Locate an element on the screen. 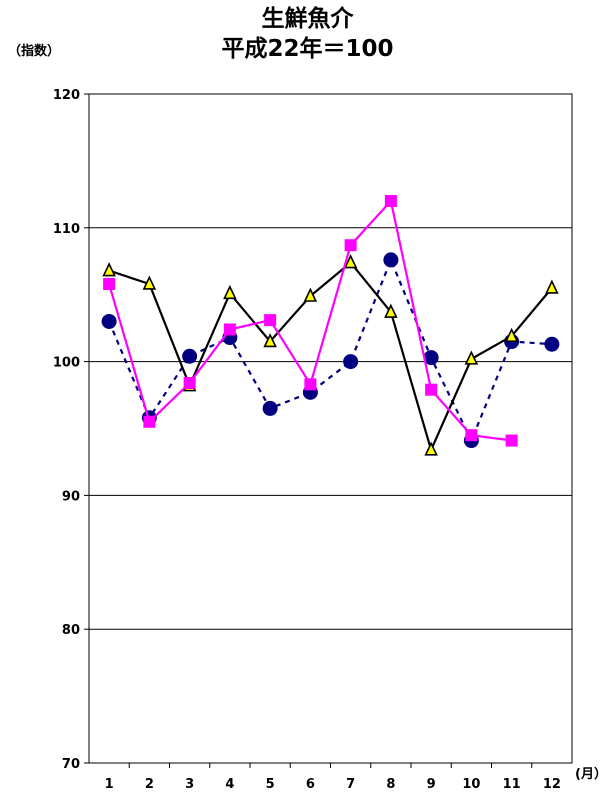 Image resolution: width=615 pixels, height=796 pixels. y-tick-label: 110 is located at coordinates (66, 229).